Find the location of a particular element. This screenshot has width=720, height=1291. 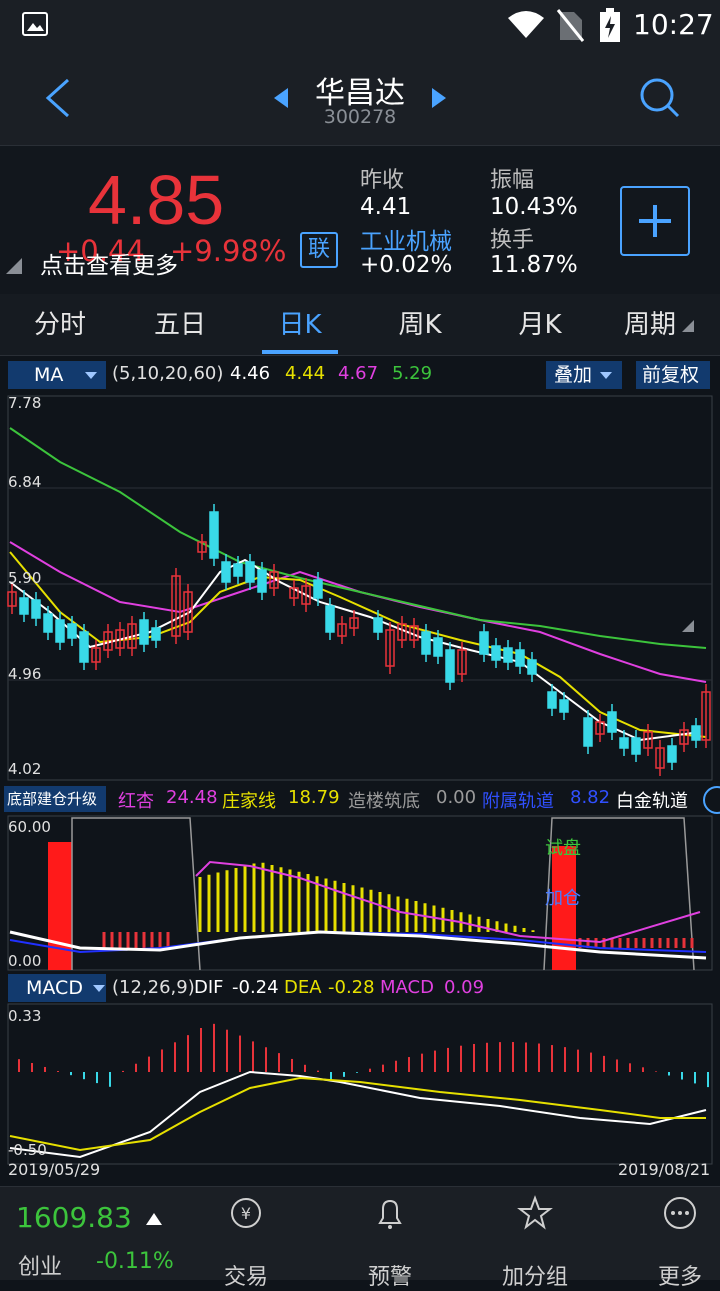

macd-selector: MACD is located at coordinates (57, 988).